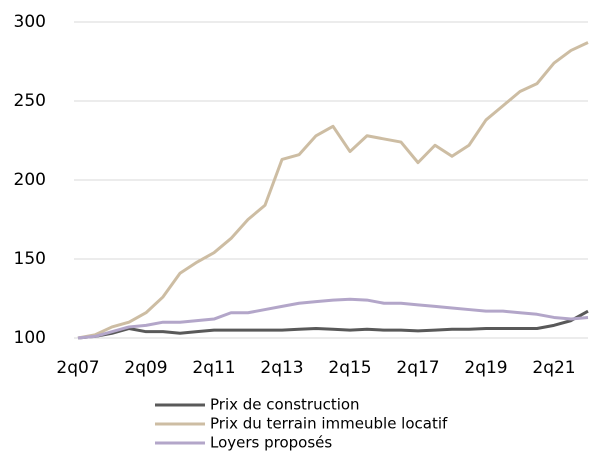  I want to click on x-tick-label: 2q15, so click(349, 368).